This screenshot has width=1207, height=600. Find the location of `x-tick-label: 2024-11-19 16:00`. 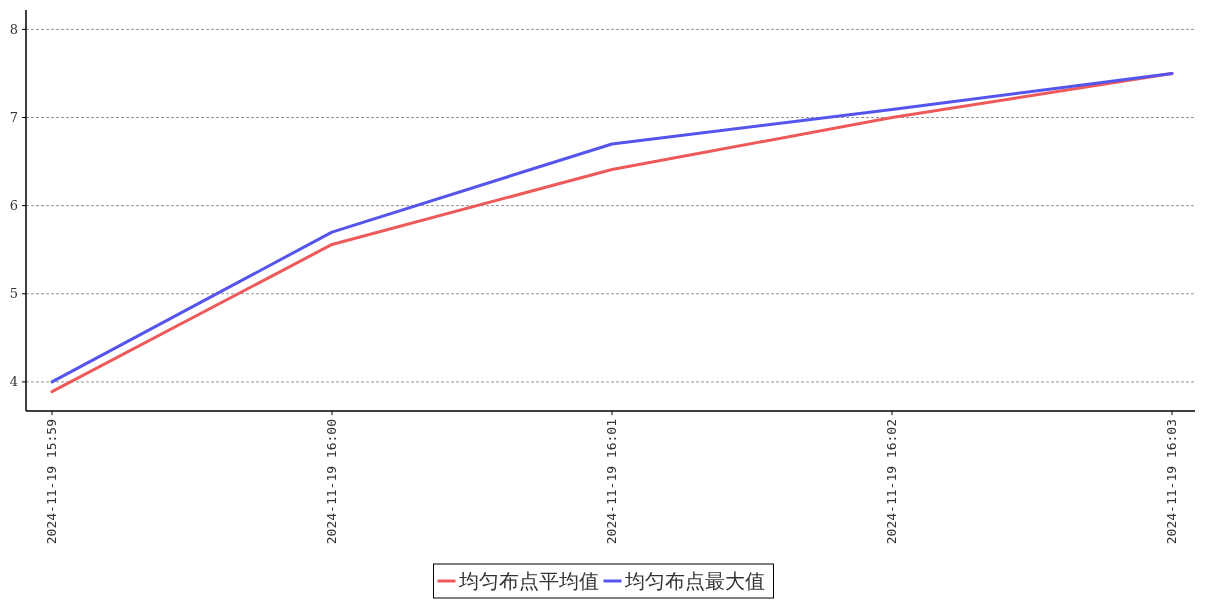

x-tick-label: 2024-11-19 16:00 is located at coordinates (331, 482).